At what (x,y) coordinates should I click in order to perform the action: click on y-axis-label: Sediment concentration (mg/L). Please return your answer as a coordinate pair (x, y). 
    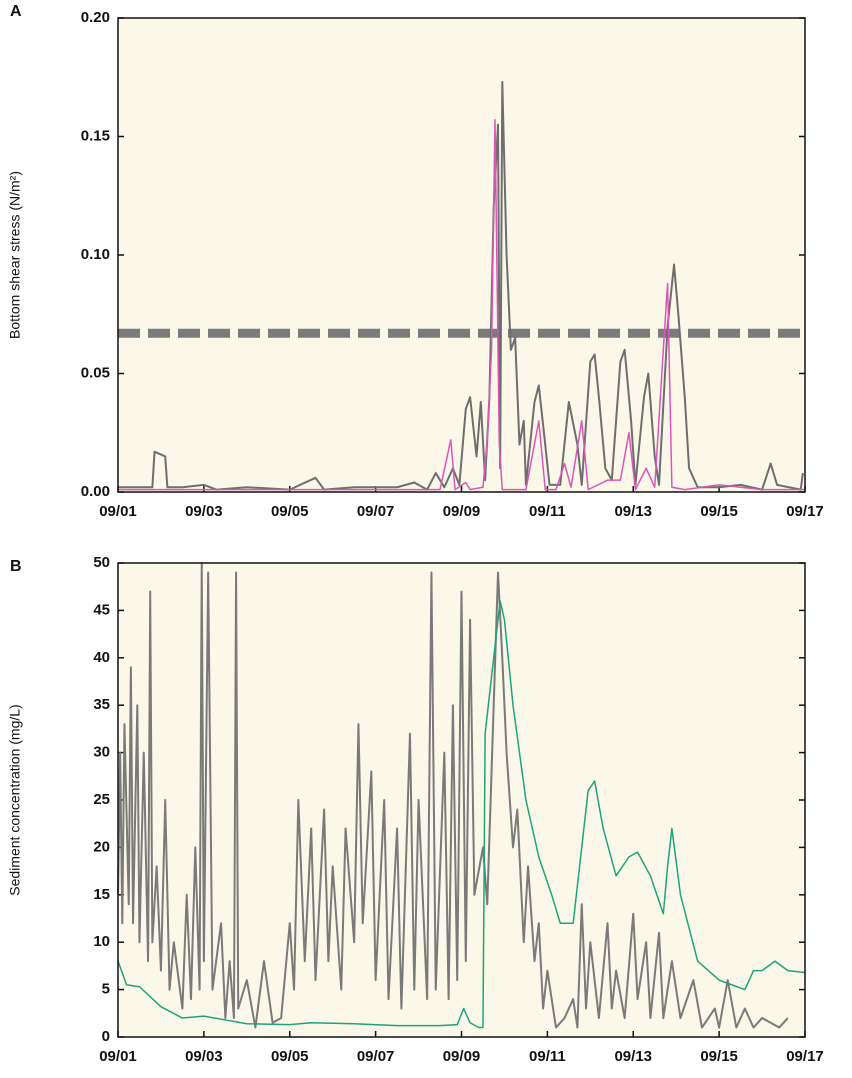
    Looking at the image, I should click on (15, 799).